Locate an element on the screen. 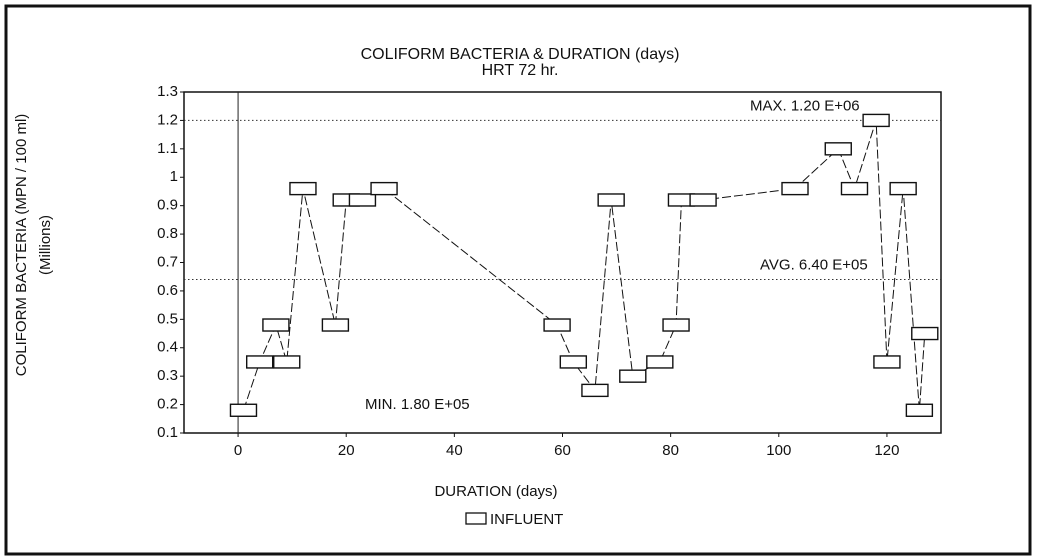 This screenshot has width=1037, height=560. legend-label: INFLUENT is located at coordinates (526, 519).